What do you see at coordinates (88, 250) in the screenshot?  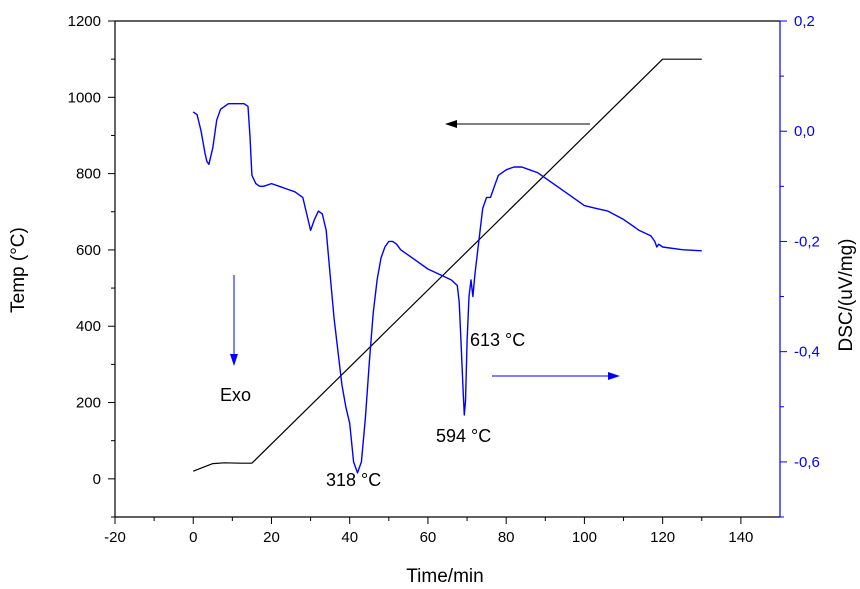 I see `left-y-tick-label: 600` at bounding box center [88, 250].